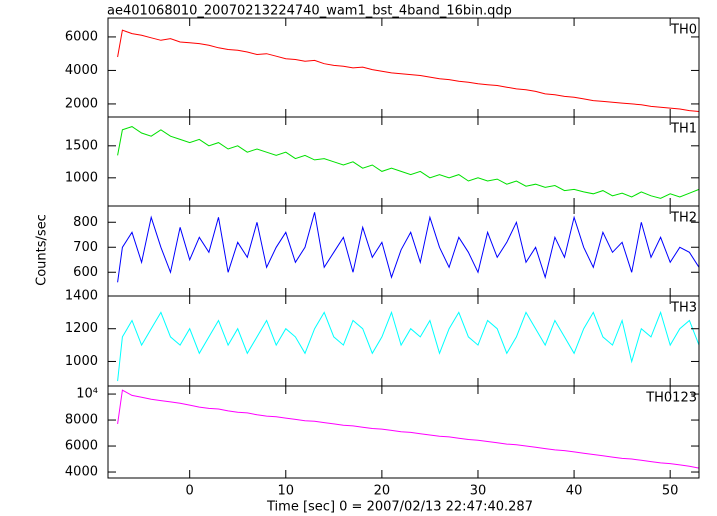 The width and height of the screenshot is (717, 516). I want to click on y-tick-label: 1400, so click(81, 296).